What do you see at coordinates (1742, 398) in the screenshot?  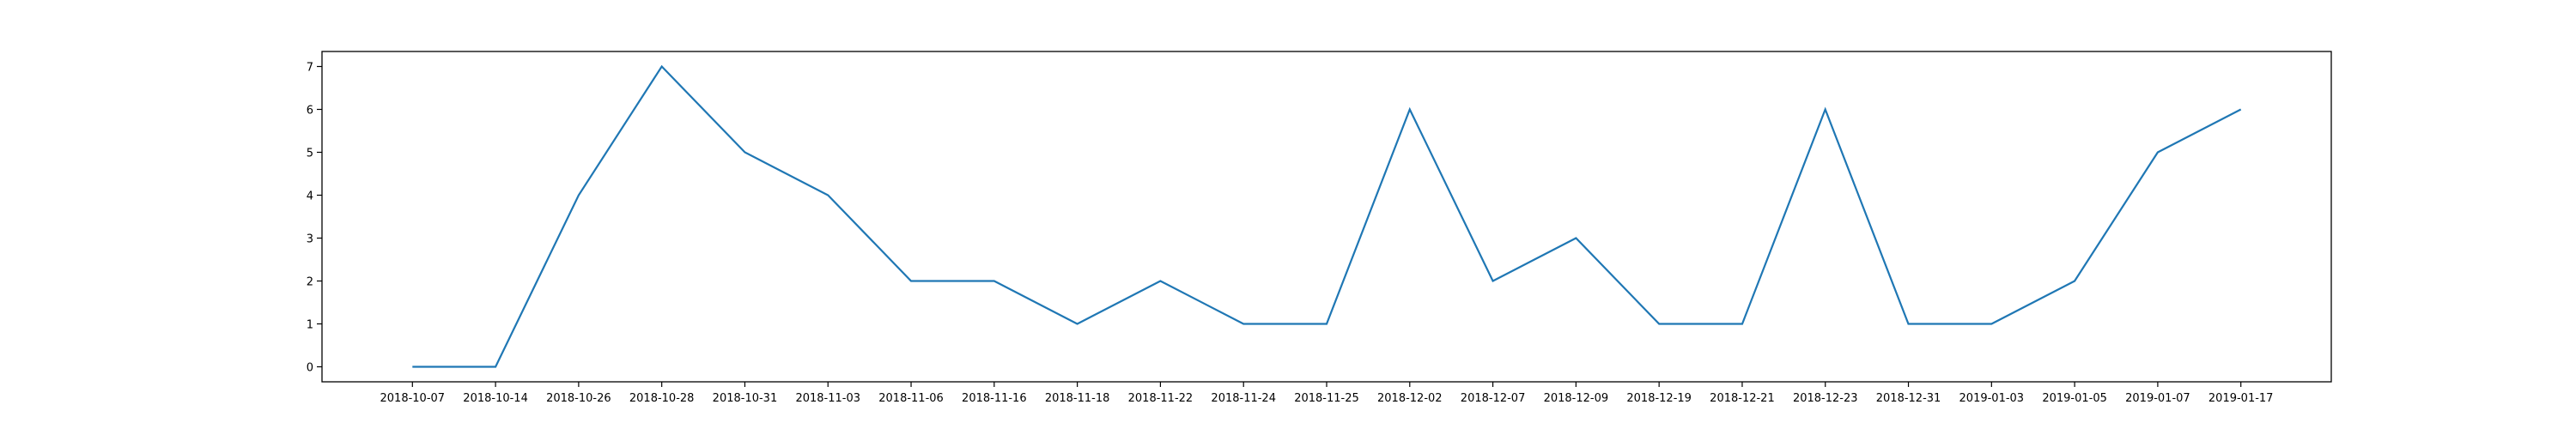 I see `x-tick-label: 2018-12-21` at bounding box center [1742, 398].